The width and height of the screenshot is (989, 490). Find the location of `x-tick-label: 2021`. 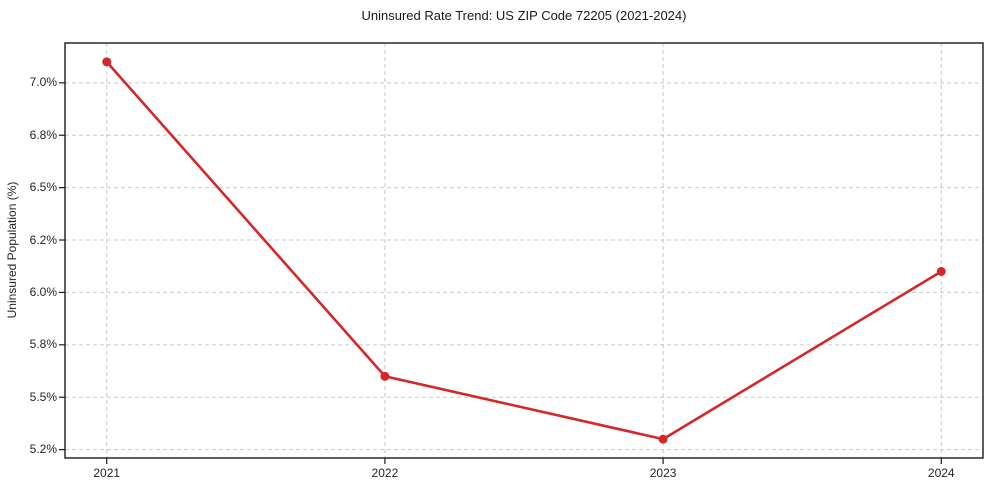

x-tick-label: 2021 is located at coordinates (107, 473).